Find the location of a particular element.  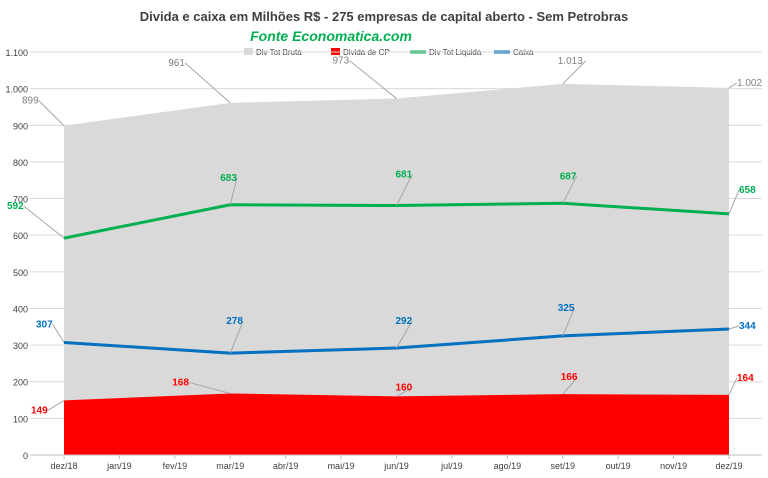

data-label-divida-de-cp: 164 is located at coordinates (745, 378).